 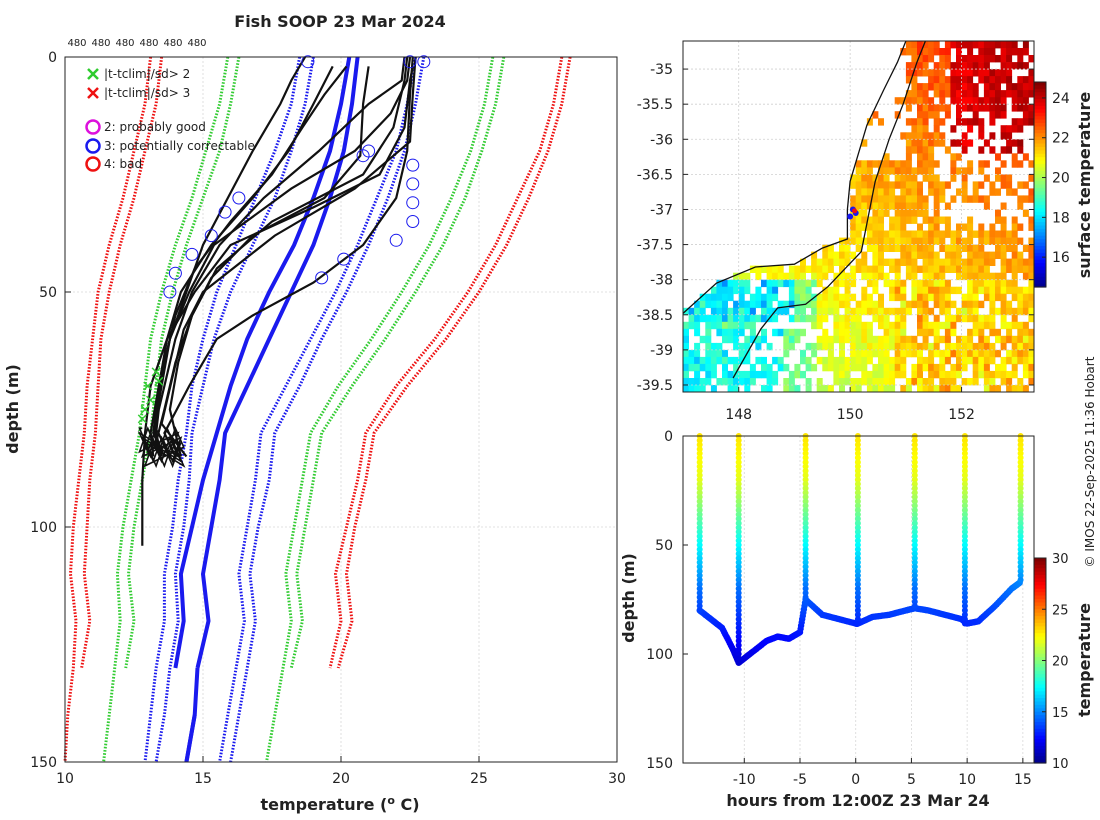 What do you see at coordinates (262, 362) in the screenshot?
I see `climatology-mean-c` at bounding box center [262, 362].